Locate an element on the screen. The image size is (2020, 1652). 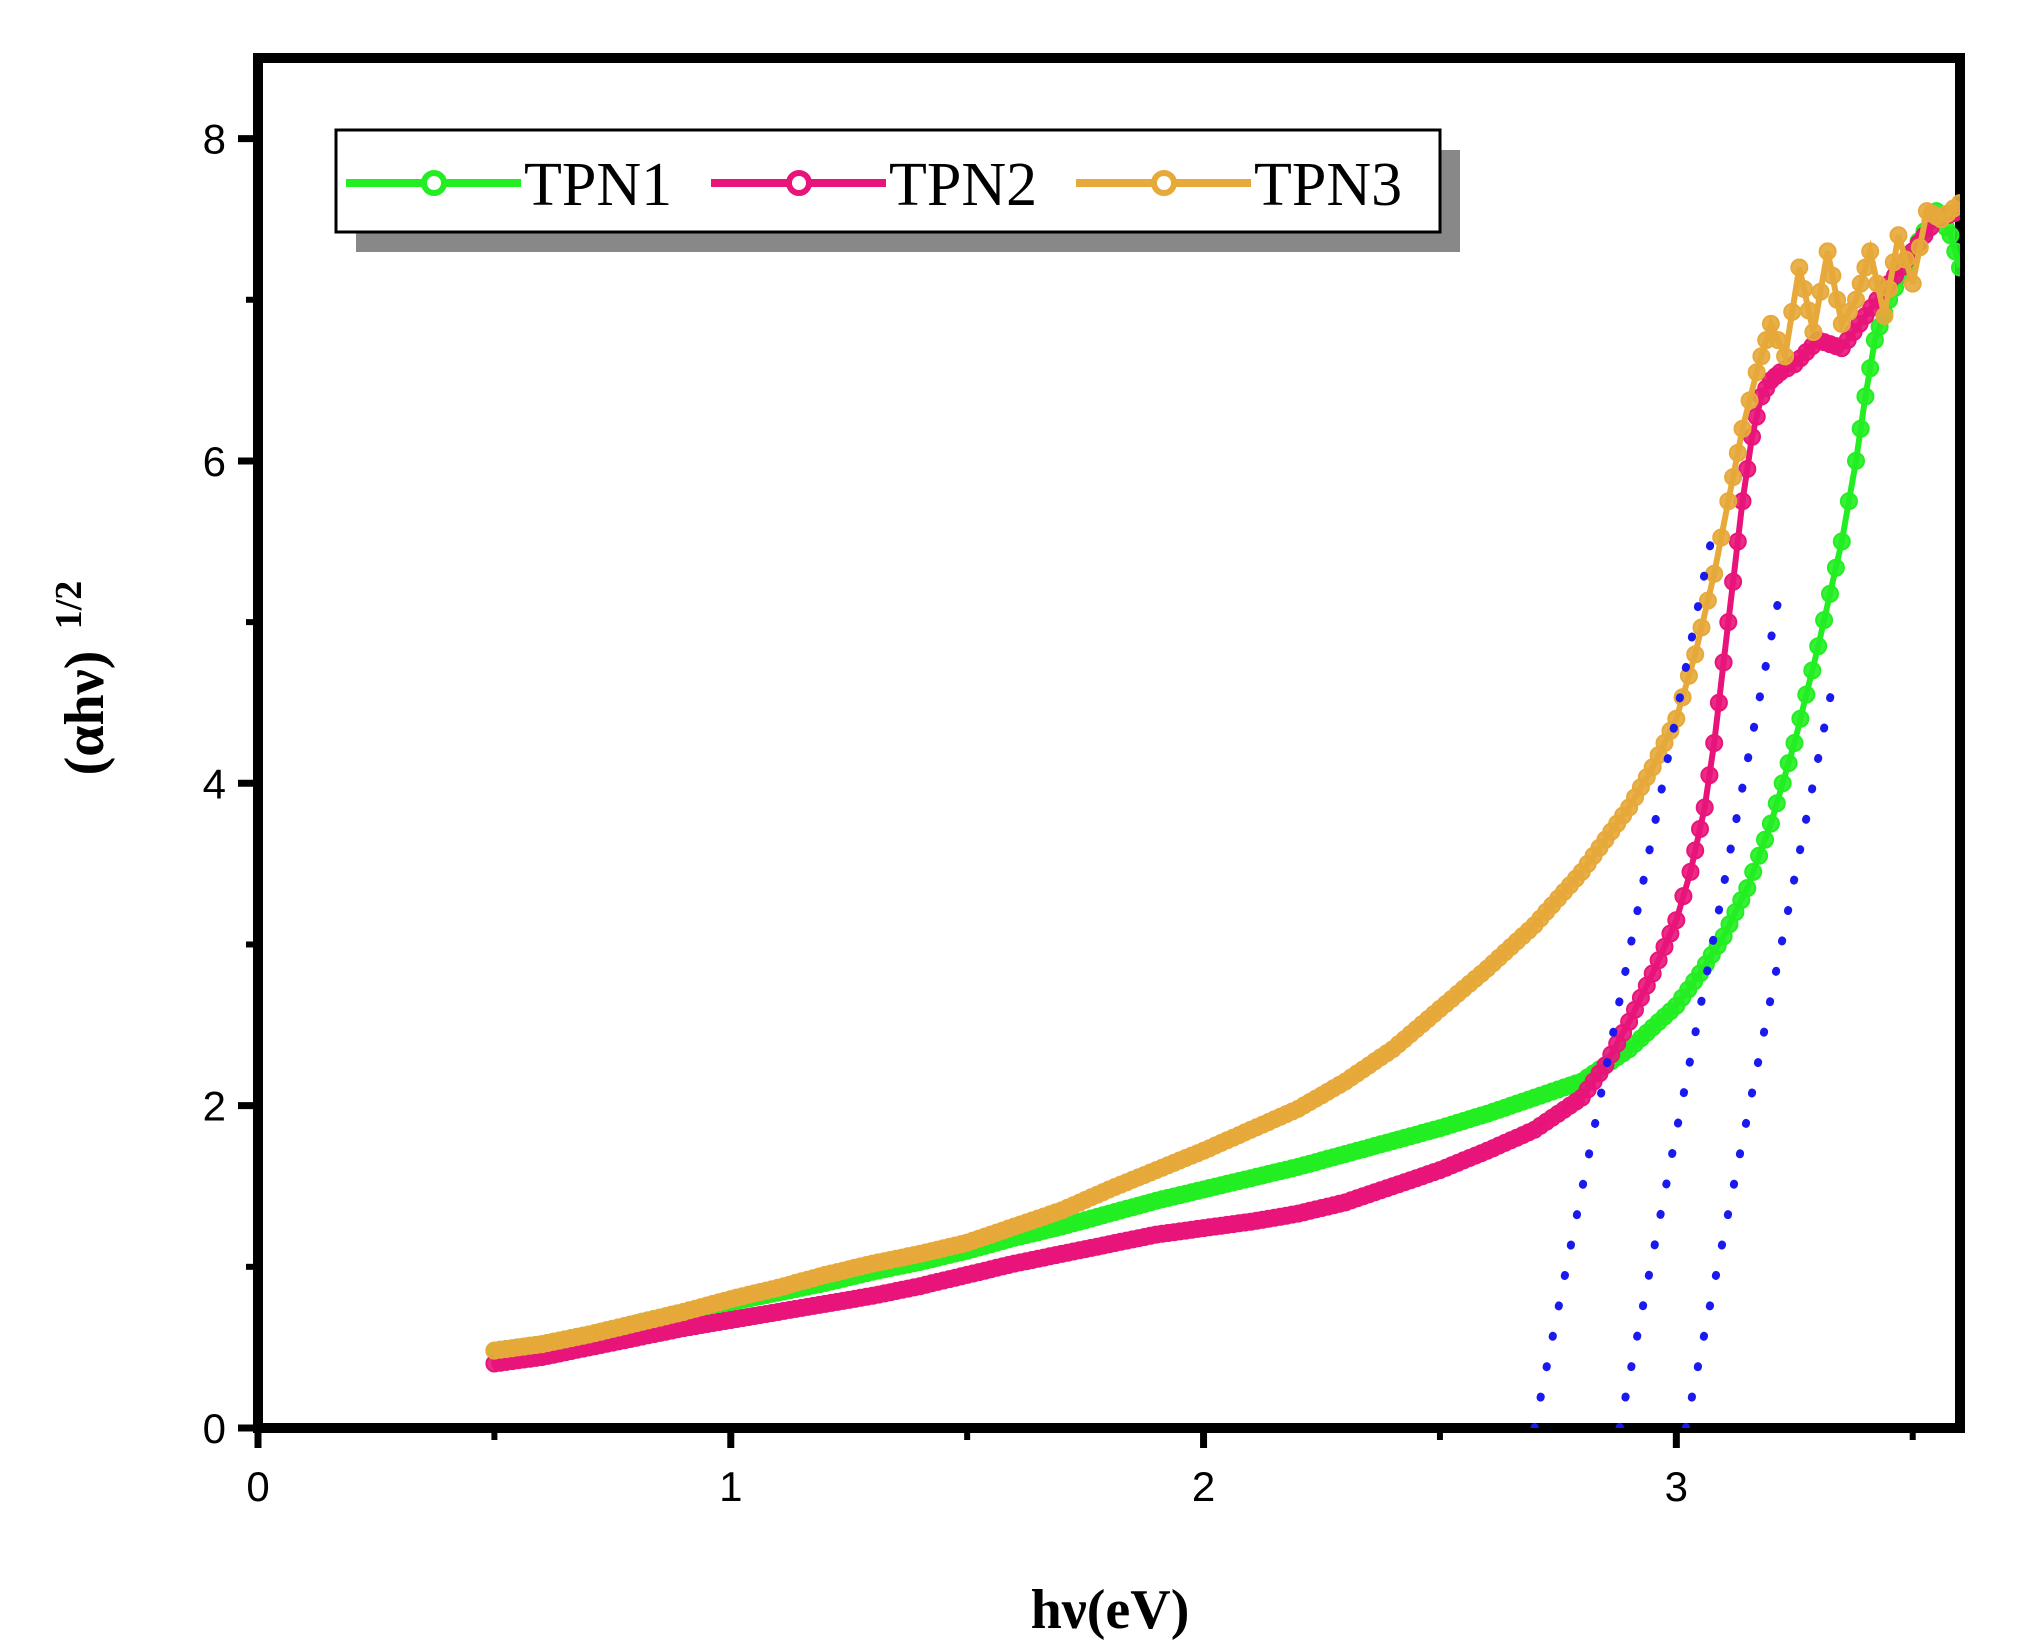
x-tick-label: 0 is located at coordinates (257, 1486).